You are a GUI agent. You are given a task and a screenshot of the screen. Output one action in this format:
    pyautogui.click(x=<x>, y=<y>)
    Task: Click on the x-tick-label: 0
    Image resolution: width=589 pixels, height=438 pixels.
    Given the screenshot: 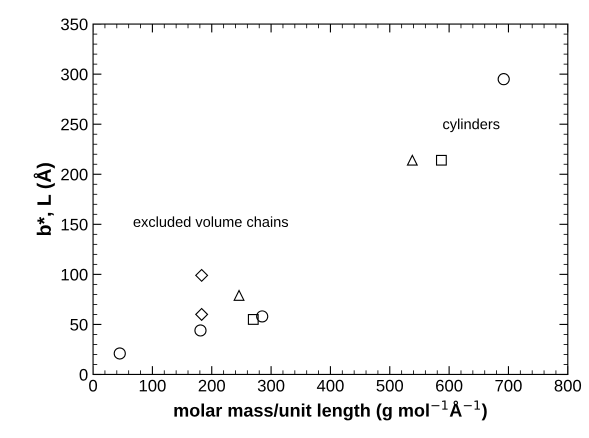 What is the action you would take?
    pyautogui.click(x=93, y=386)
    